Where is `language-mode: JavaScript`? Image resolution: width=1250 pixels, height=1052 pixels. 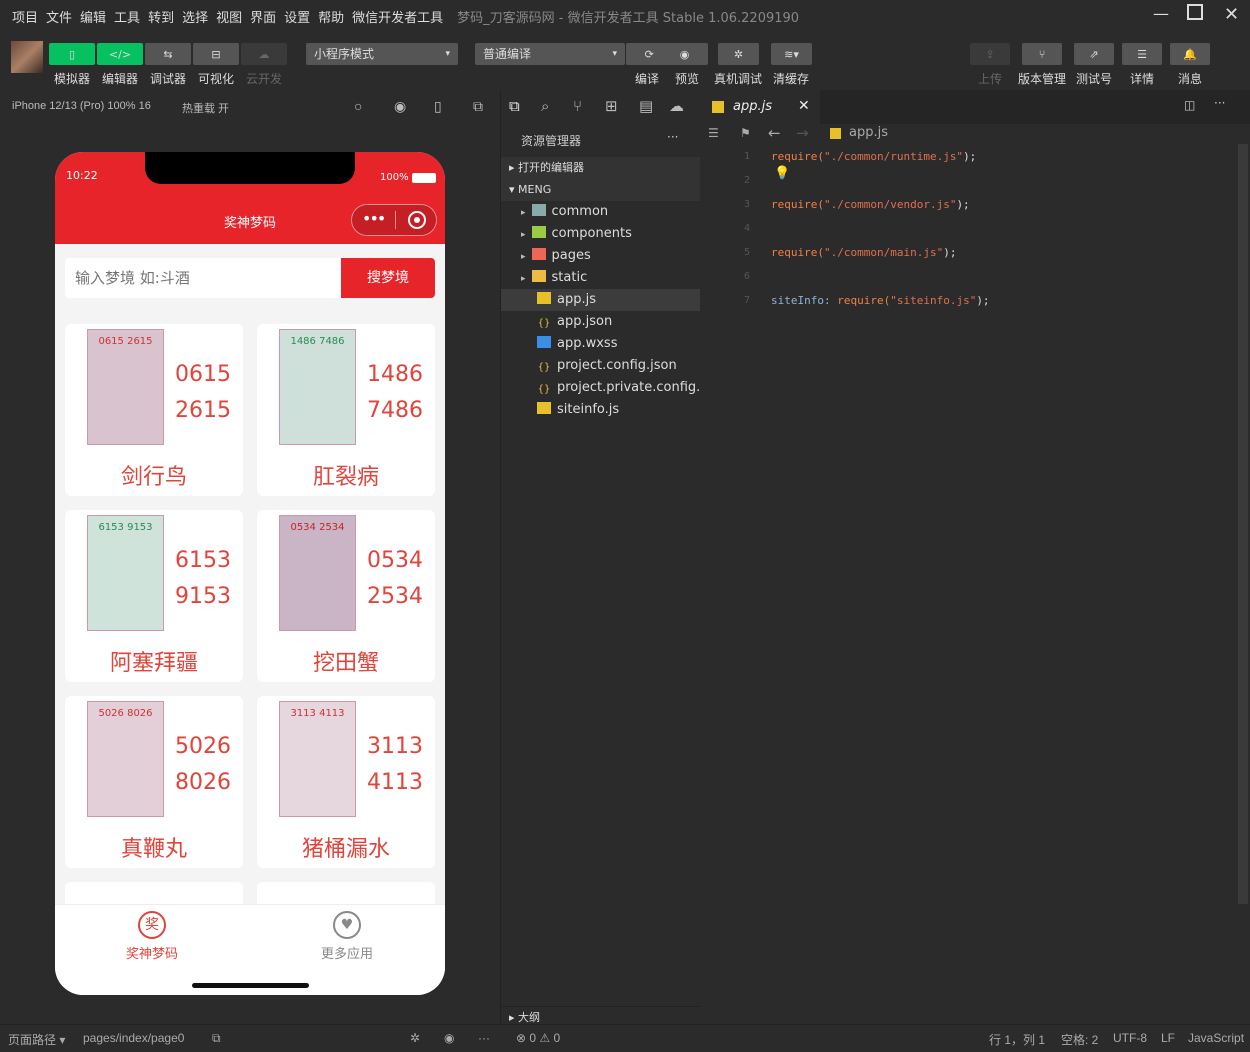
language-mode: JavaScript is located at coordinates (1216, 1038).